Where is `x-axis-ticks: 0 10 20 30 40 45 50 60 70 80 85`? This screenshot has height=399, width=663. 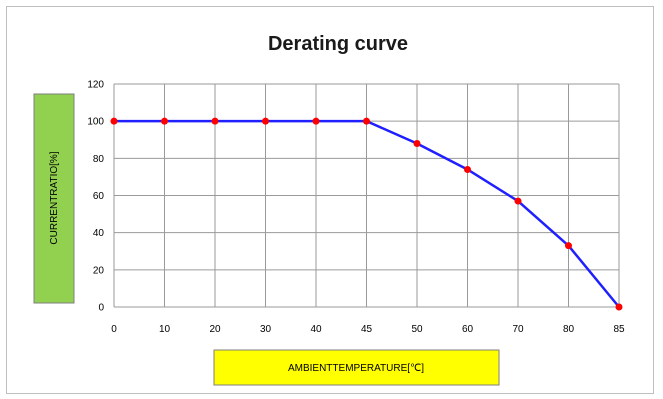
x-axis-ticks: 0 10 20 30 40 45 50 60 70 80 85 is located at coordinates (368, 329).